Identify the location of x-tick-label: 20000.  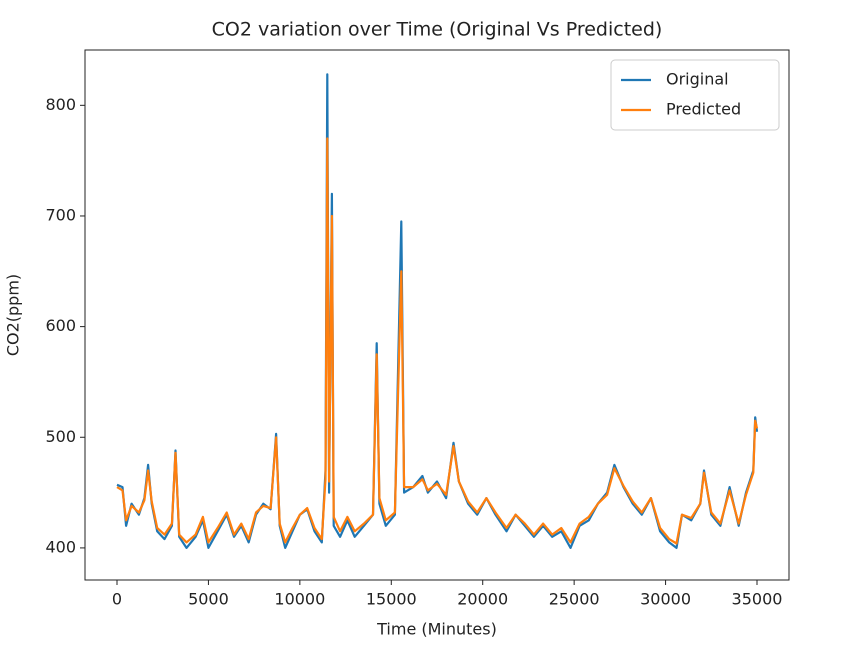
(482, 599).